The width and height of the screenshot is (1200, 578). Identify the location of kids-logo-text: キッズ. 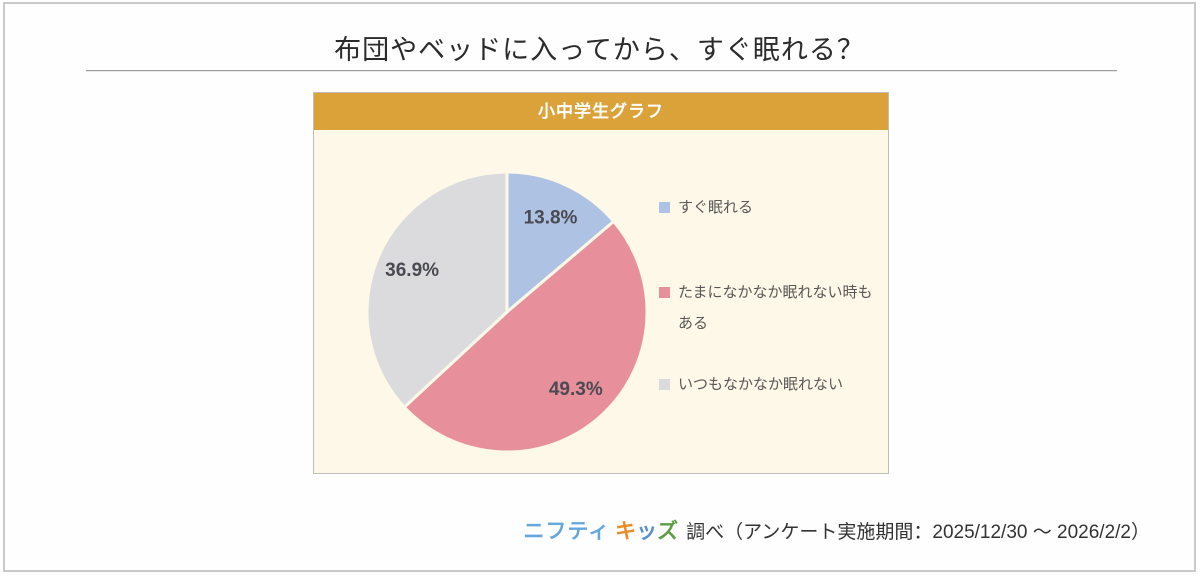
(646, 530).